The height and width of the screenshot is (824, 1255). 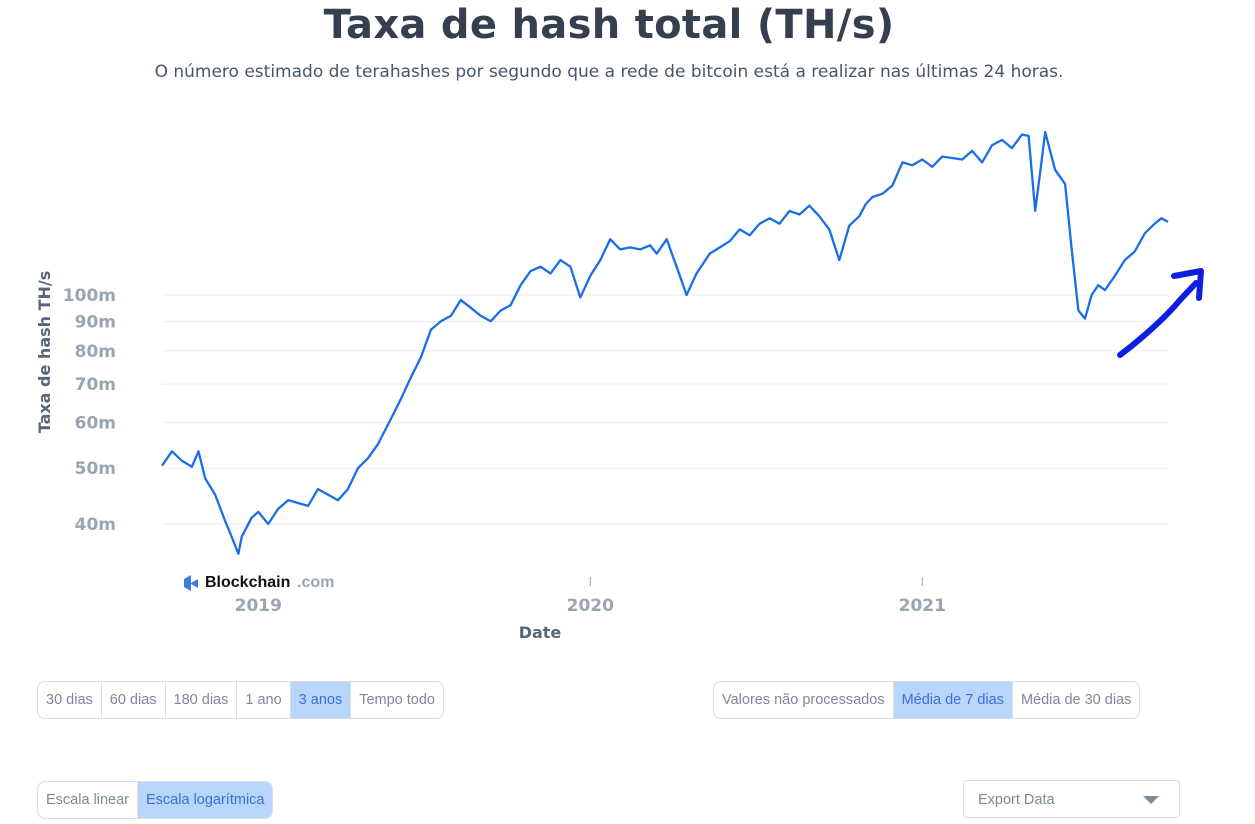 I want to click on 30-day-average-button: Média de 30 dias, so click(x=1076, y=700).